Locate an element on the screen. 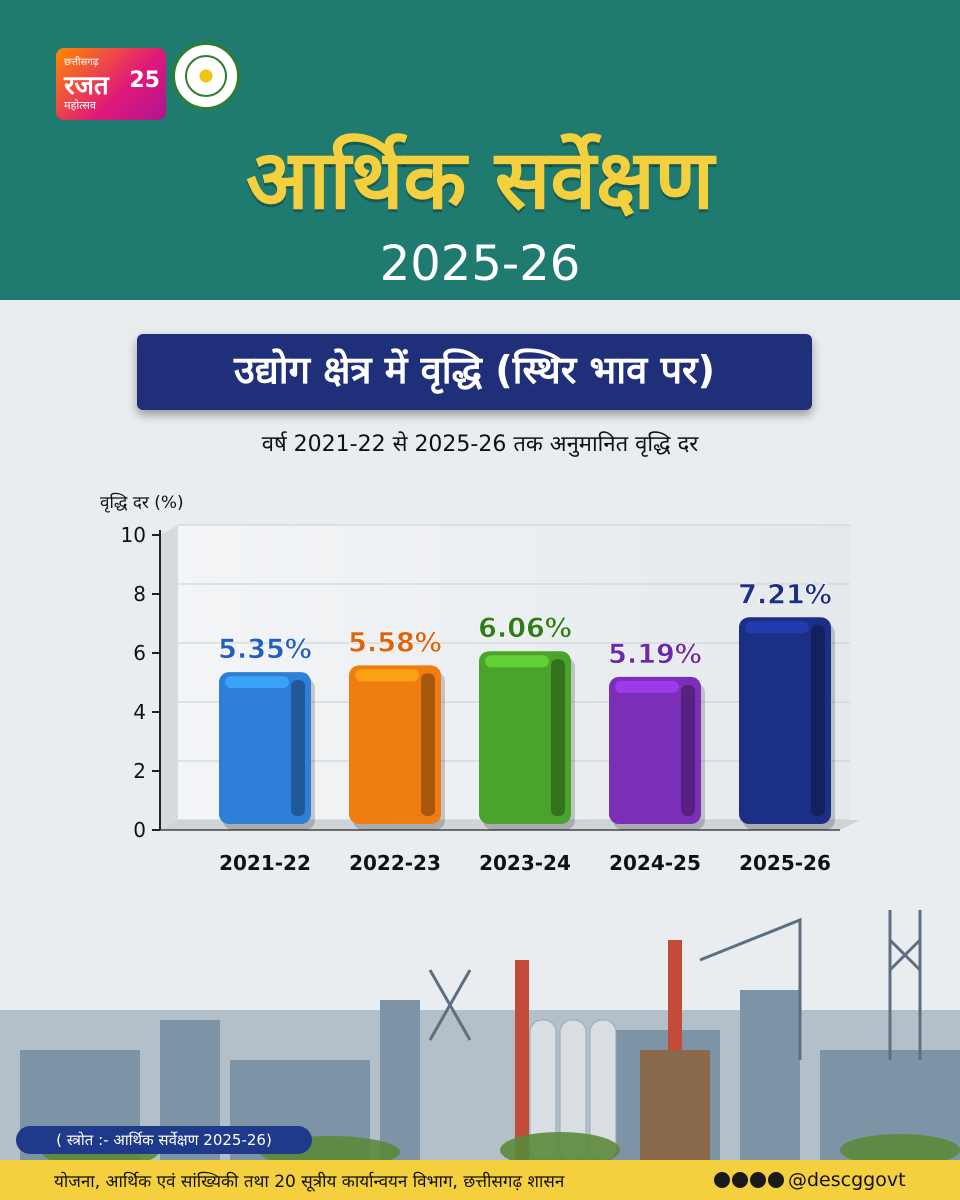 The width and height of the screenshot is (960, 1200). facebook-icon is located at coordinates (722, 1180).